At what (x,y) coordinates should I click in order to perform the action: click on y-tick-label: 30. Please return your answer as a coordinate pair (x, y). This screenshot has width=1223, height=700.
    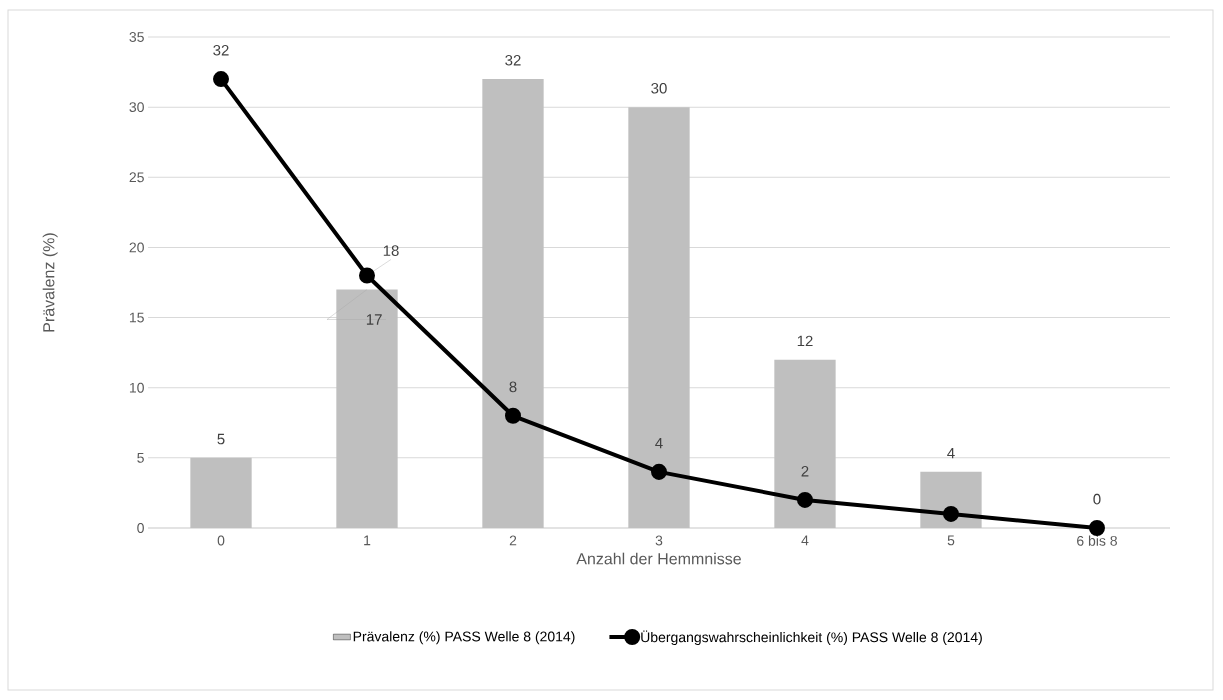
    Looking at the image, I should click on (136, 107).